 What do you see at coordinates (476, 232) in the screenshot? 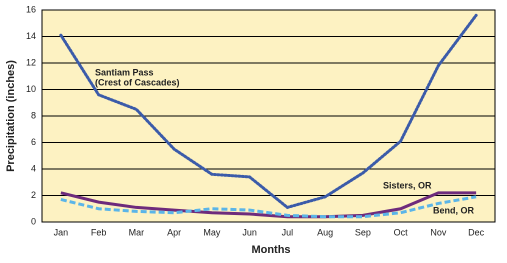
I see `x-tick-label: Dec` at bounding box center [476, 232].